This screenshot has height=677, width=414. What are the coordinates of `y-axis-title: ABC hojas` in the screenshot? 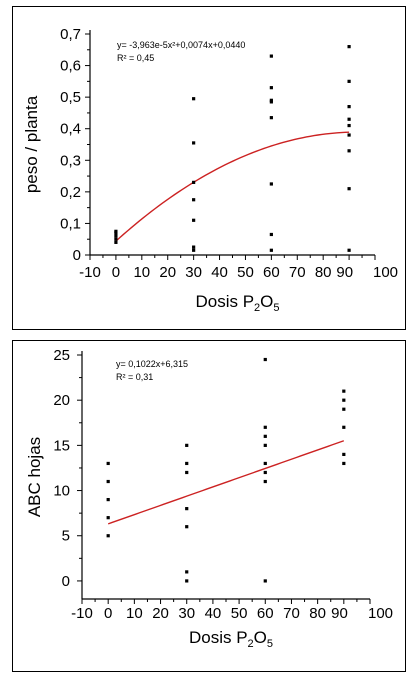 It's located at (34, 477).